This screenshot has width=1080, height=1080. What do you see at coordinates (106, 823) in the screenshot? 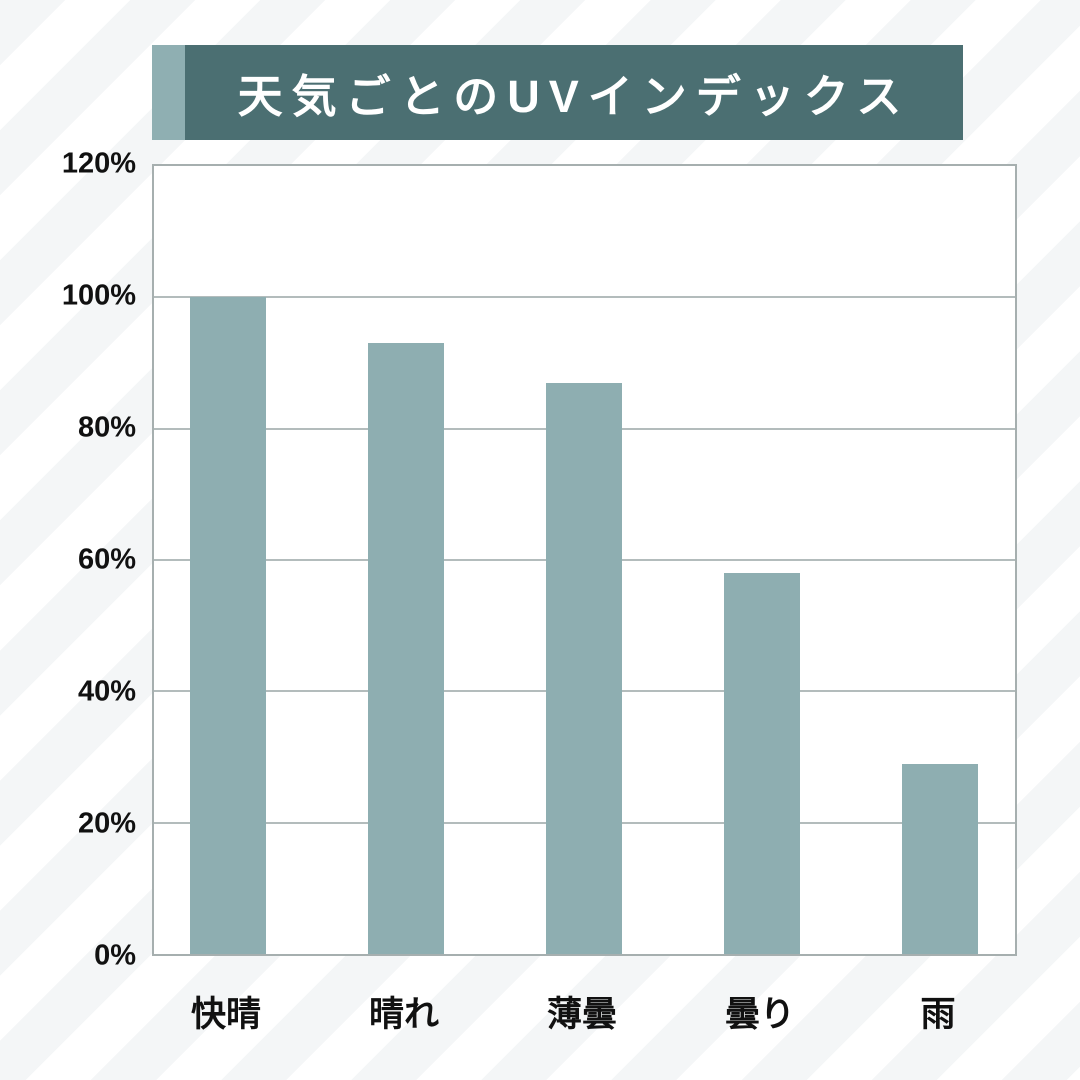
I see `y-tick-label: 20%` at bounding box center [106, 823].